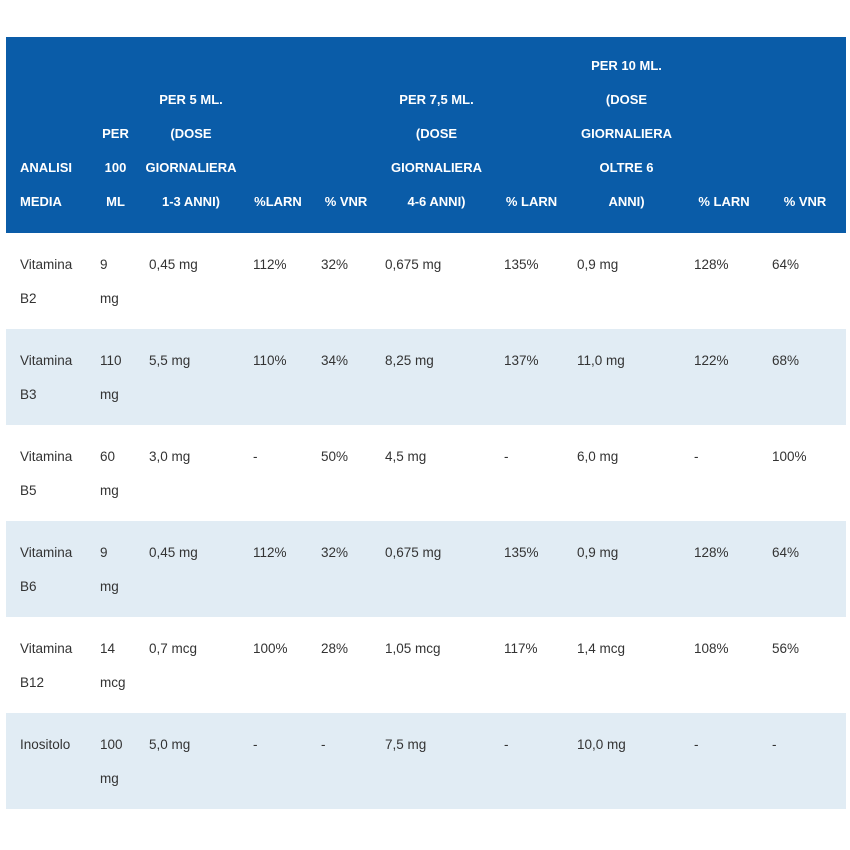 This screenshot has height=850, width=850. Describe the element at coordinates (805, 473) in the screenshot. I see `cell-vnr-10-ml: 100%` at that location.